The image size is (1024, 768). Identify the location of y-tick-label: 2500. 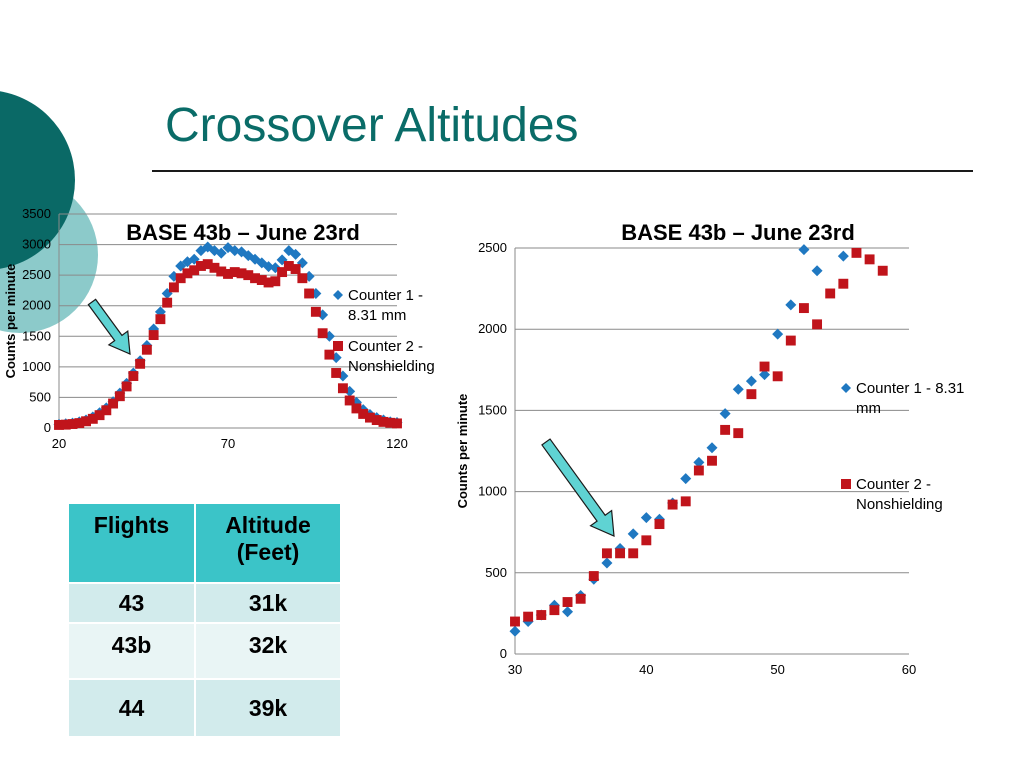
(36, 274).